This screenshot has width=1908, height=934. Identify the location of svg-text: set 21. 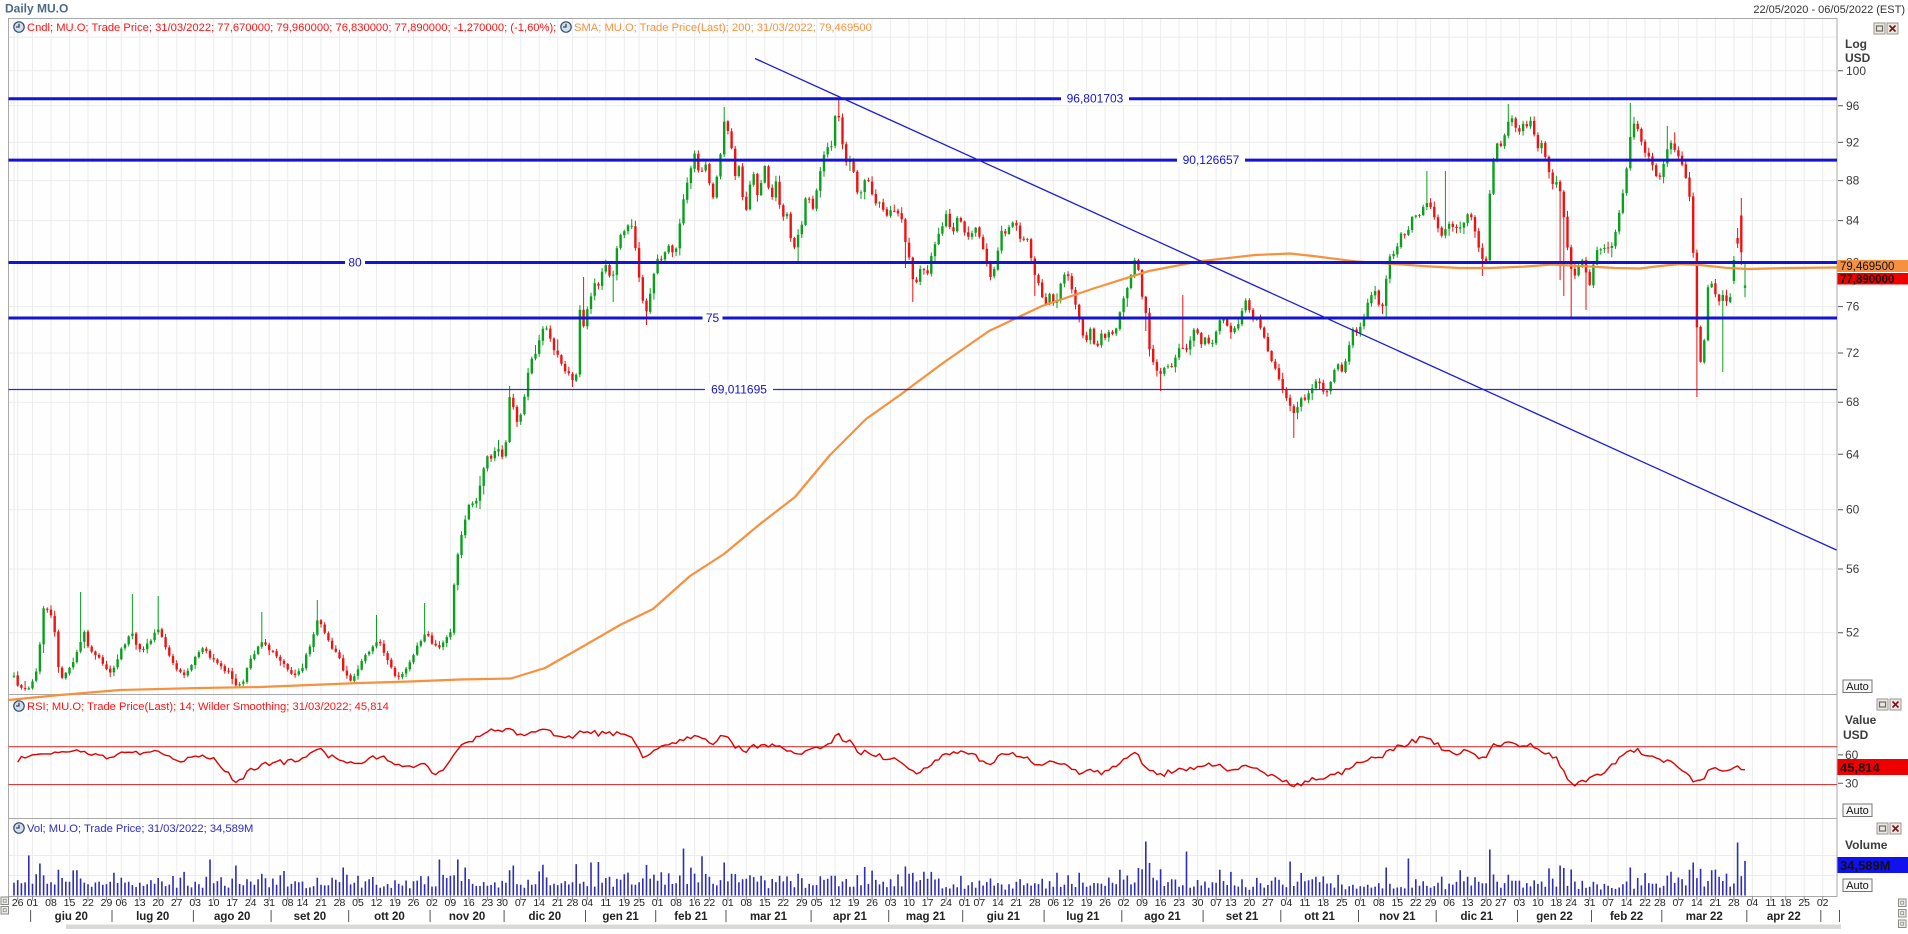
(1242, 917).